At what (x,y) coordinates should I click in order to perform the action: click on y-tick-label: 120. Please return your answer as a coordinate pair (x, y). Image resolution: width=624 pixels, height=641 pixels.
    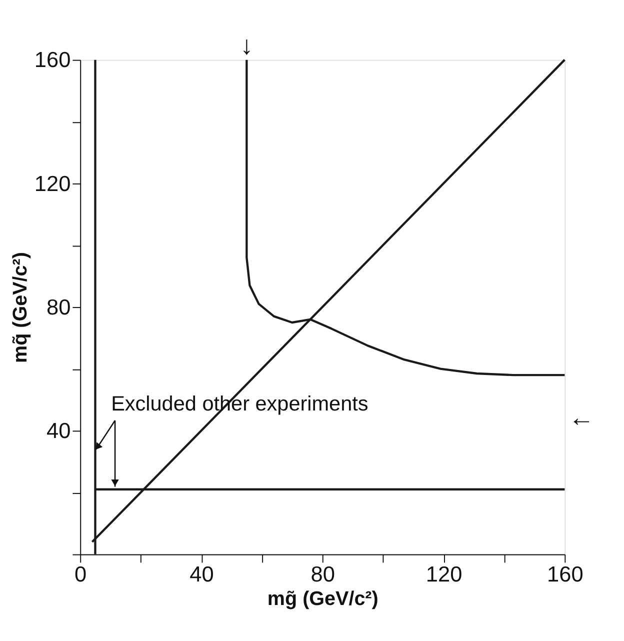
    Looking at the image, I should click on (52, 183).